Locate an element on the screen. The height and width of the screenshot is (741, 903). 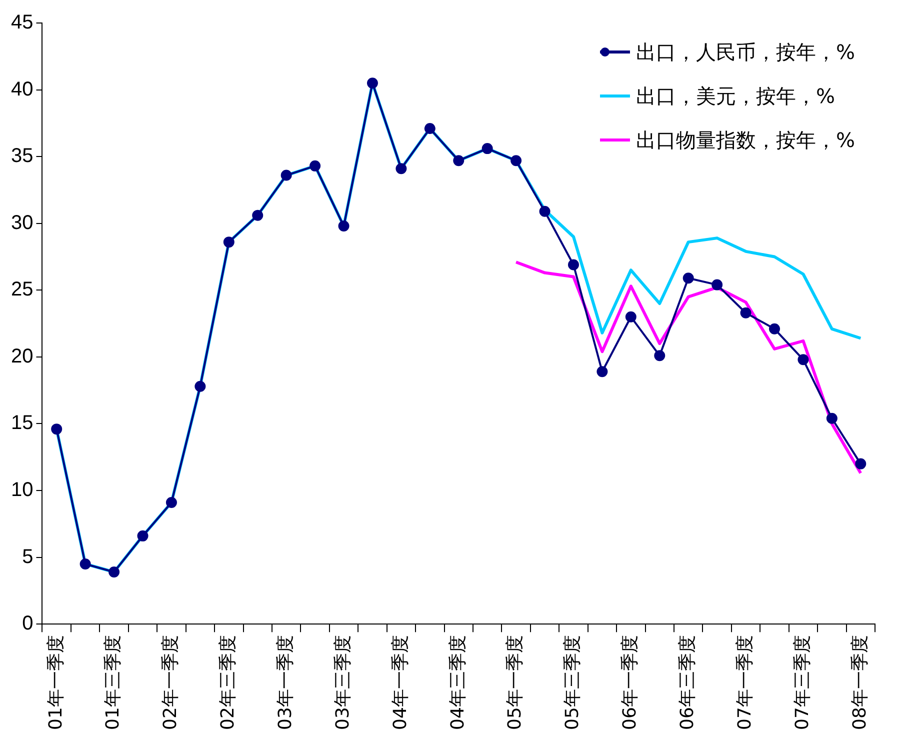
y-tick-label: 45 is located at coordinates (22, 23).